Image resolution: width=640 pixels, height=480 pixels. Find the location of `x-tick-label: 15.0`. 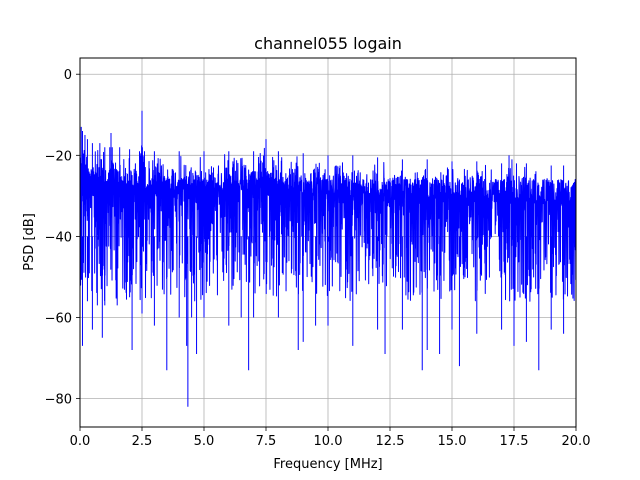

x-tick-label: 15.0 is located at coordinates (452, 441).